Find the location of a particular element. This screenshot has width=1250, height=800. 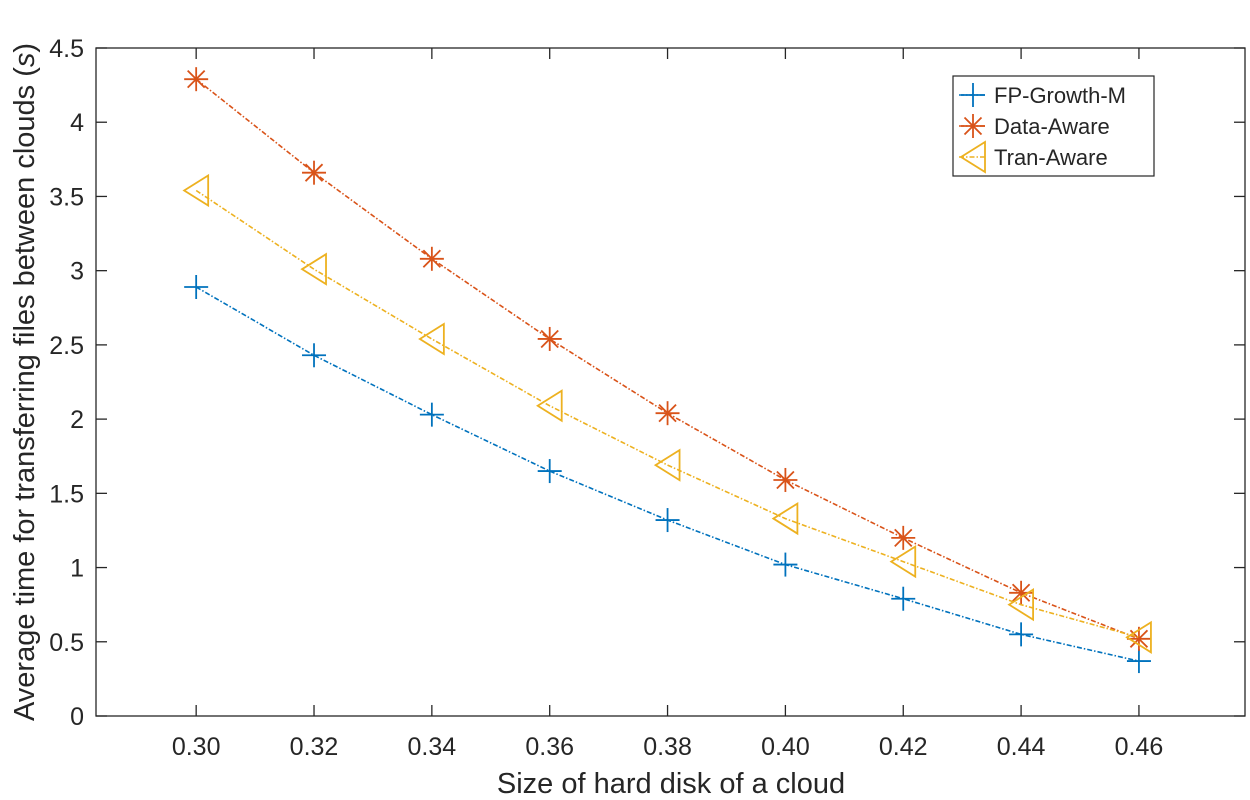

x-axis-title: Size of hard disk of a cloud is located at coordinates (671, 784).